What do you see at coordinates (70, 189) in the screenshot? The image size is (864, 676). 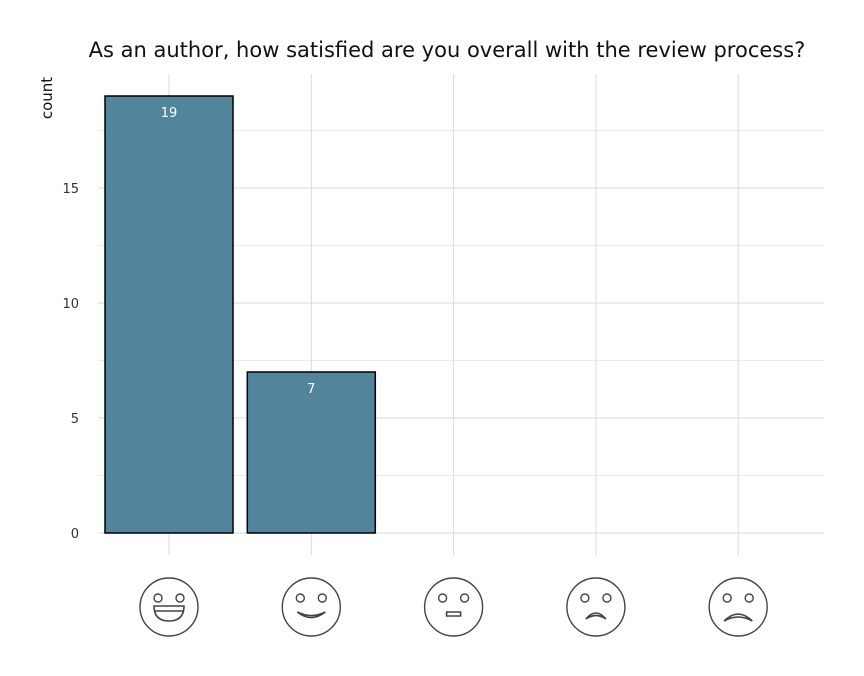 I see `y-tick-label: 15` at bounding box center [70, 189].